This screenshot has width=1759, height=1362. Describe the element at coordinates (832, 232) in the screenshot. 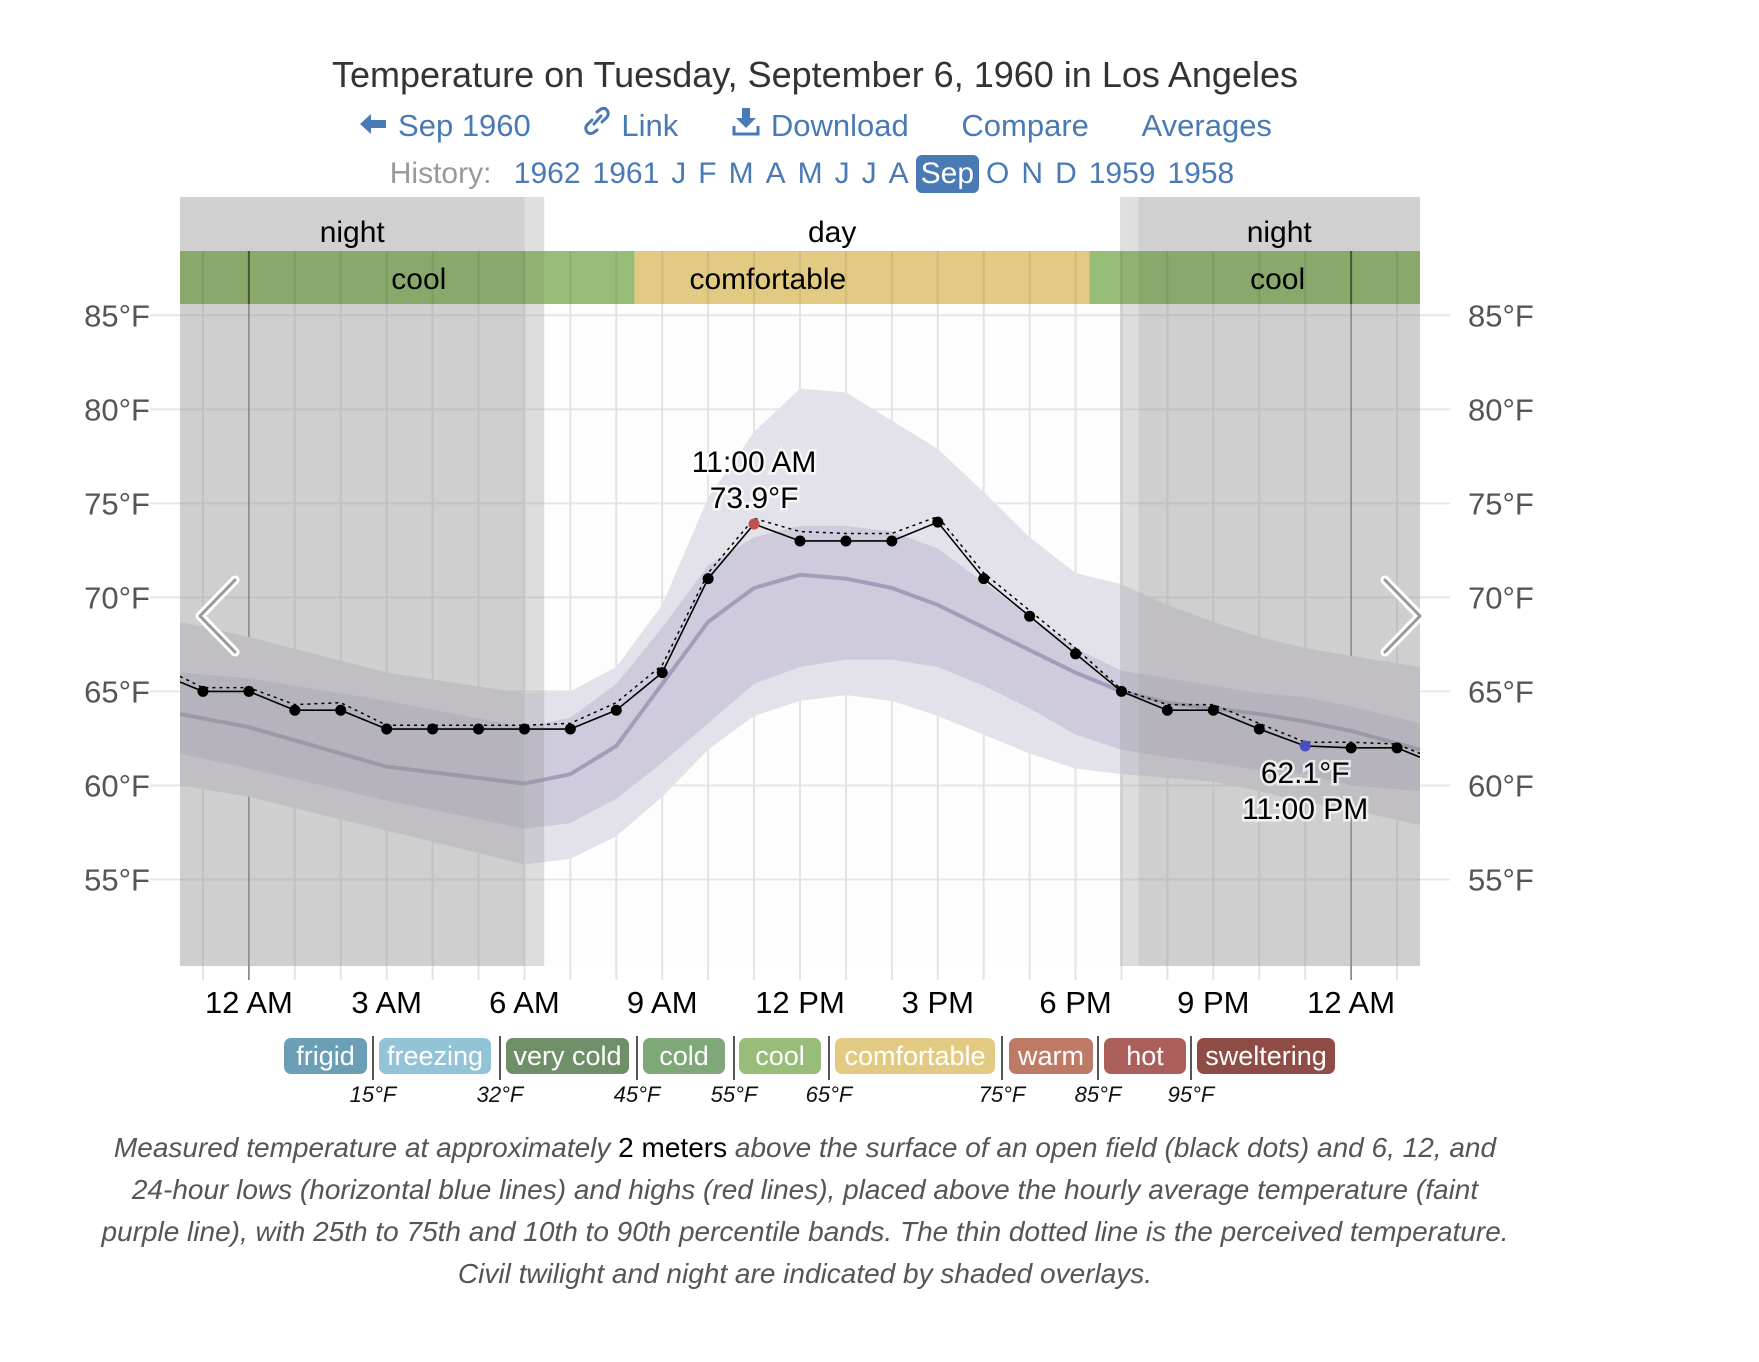

I see `daylight-label: day` at that location.